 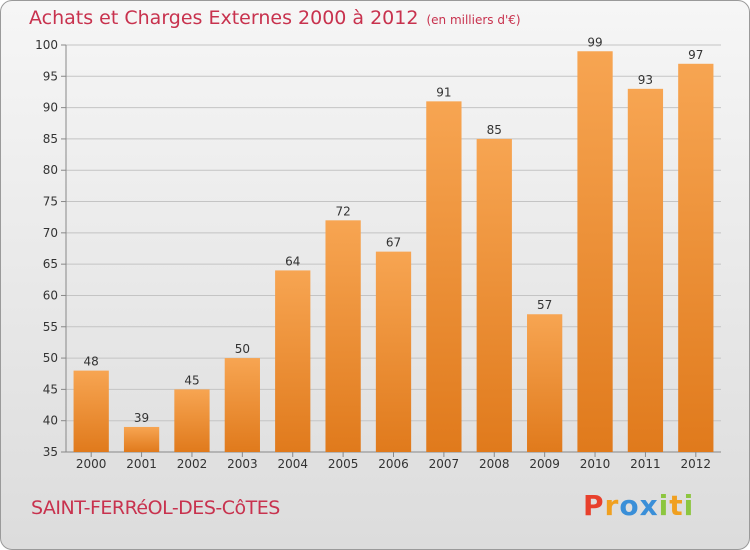 What do you see at coordinates (676, 505) in the screenshot?
I see `logo-letter: t` at bounding box center [676, 505].